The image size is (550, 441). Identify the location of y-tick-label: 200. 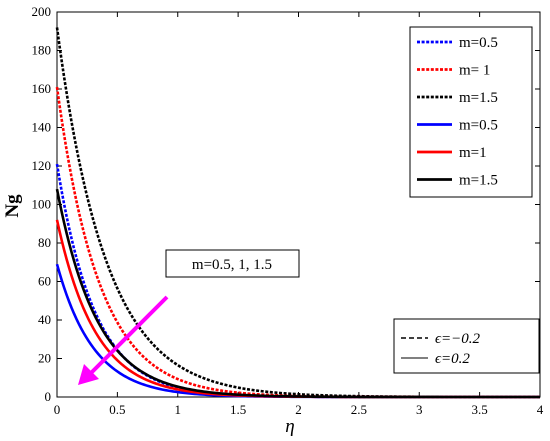
(42, 11).